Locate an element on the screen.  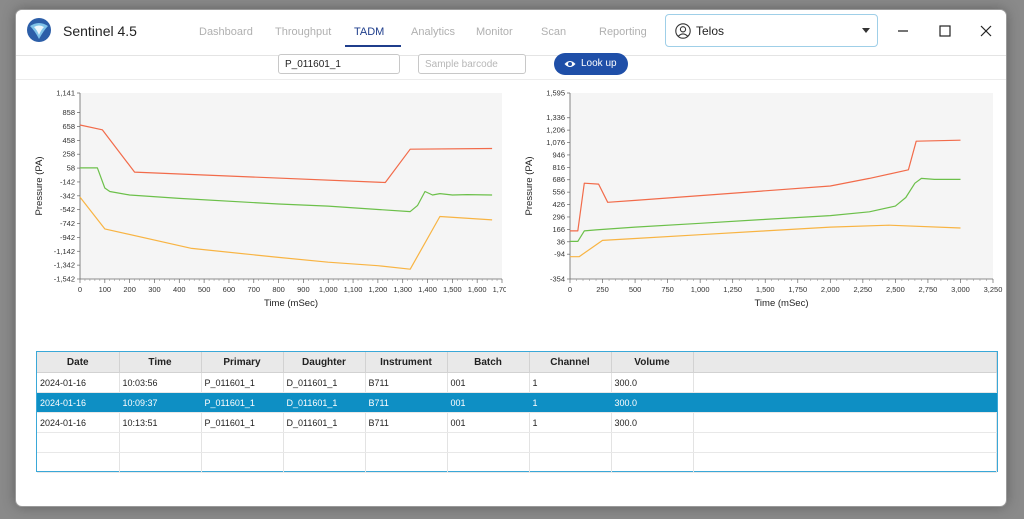
look-up-button: Look up is located at coordinates (591, 64).